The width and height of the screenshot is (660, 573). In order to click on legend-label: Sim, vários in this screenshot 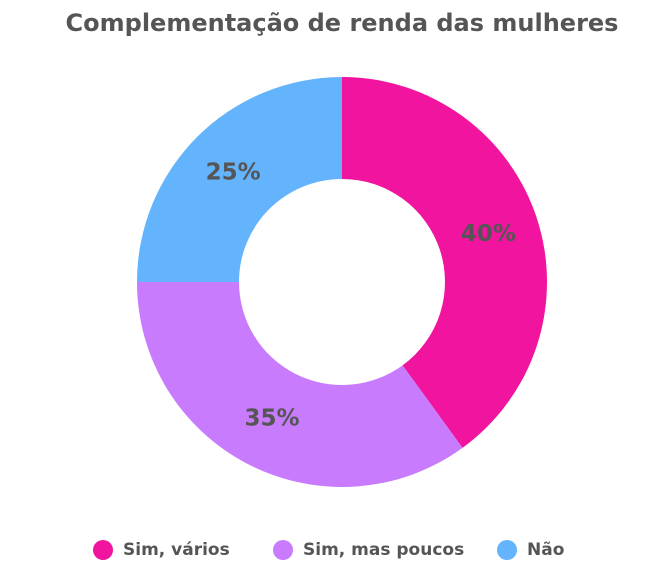, I will do `click(176, 550)`.